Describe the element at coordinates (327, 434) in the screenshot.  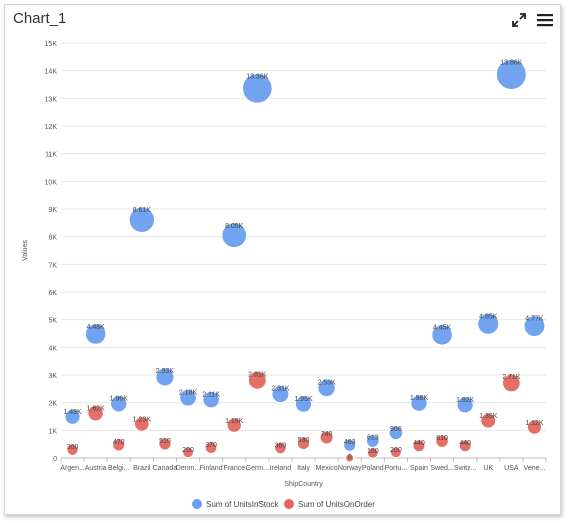
I see `data-label: 740` at that location.